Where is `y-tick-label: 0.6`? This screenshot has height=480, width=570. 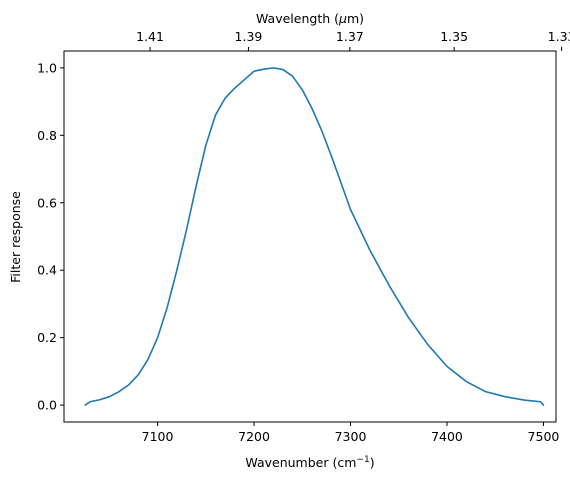
y-tick-label: 0.6 is located at coordinates (47, 202).